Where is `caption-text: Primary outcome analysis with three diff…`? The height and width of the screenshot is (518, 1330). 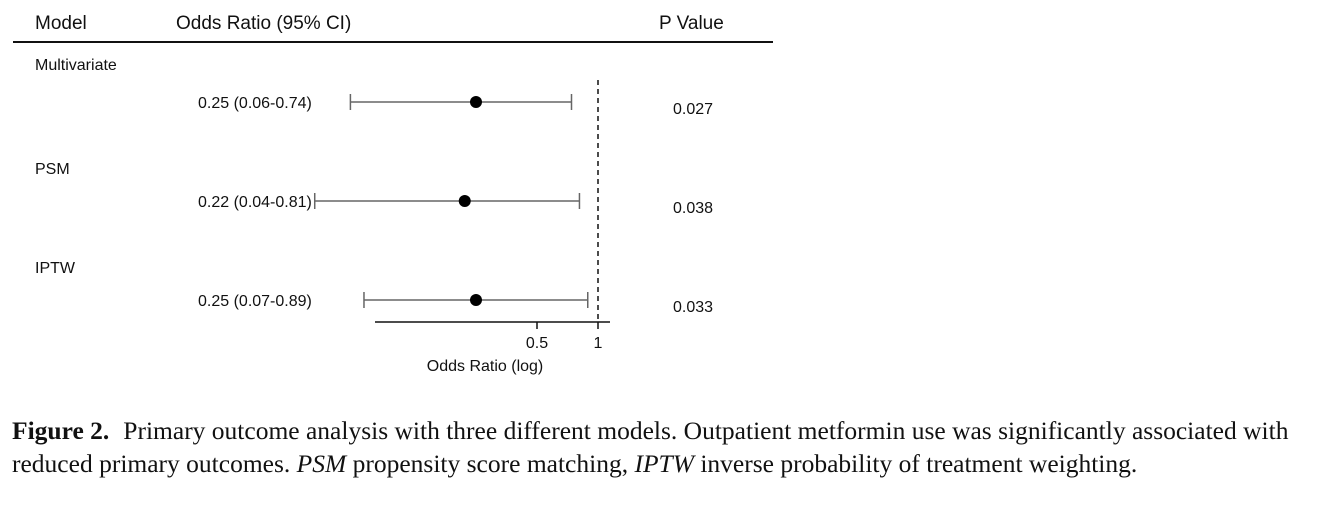
caption-text: Primary outcome analysis with three diff… is located at coordinates (650, 447).